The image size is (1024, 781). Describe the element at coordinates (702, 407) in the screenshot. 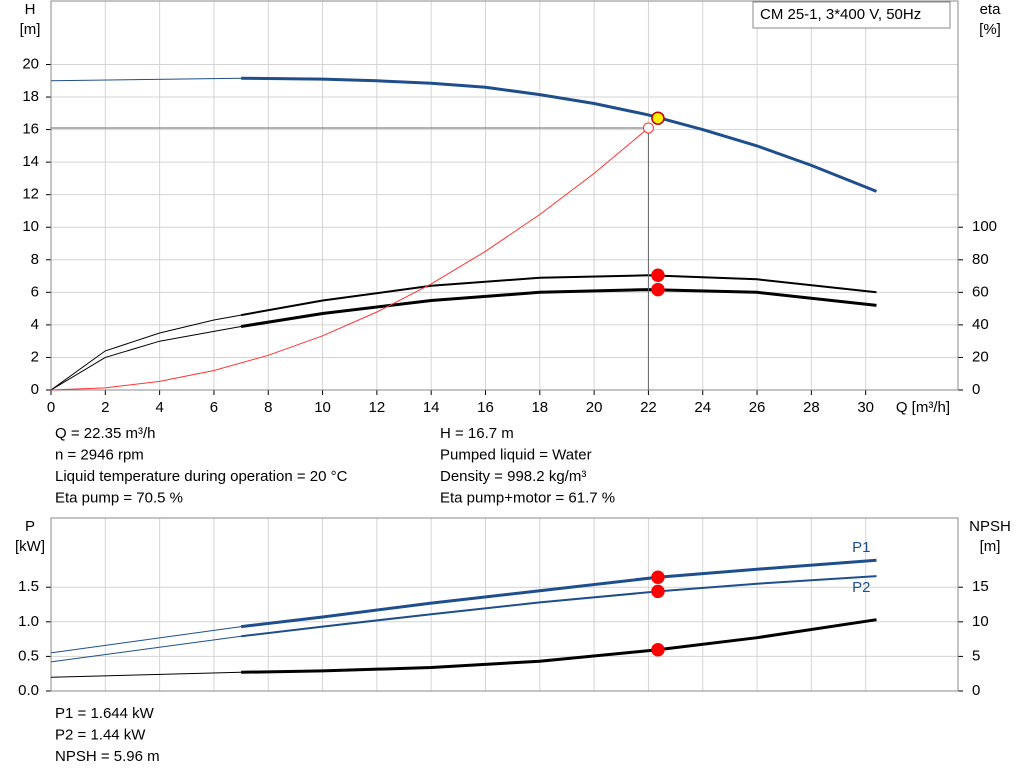

I see `x-tick-label: 24` at that location.